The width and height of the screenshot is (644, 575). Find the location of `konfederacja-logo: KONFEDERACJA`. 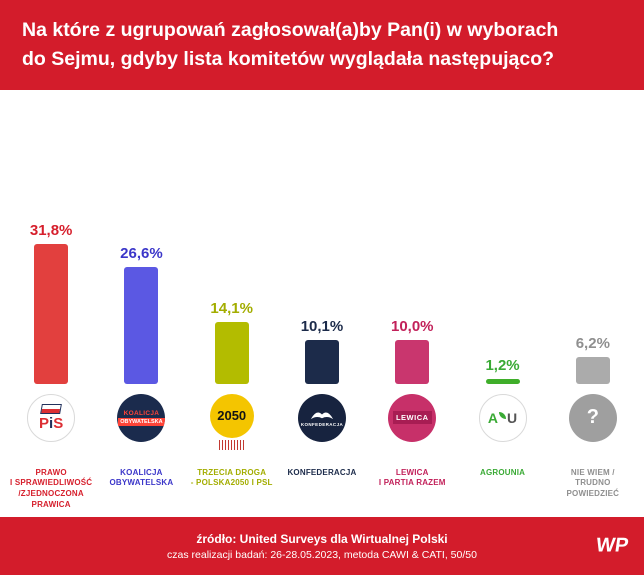

konfederacja-logo: KONFEDERACJA is located at coordinates (321, 417).